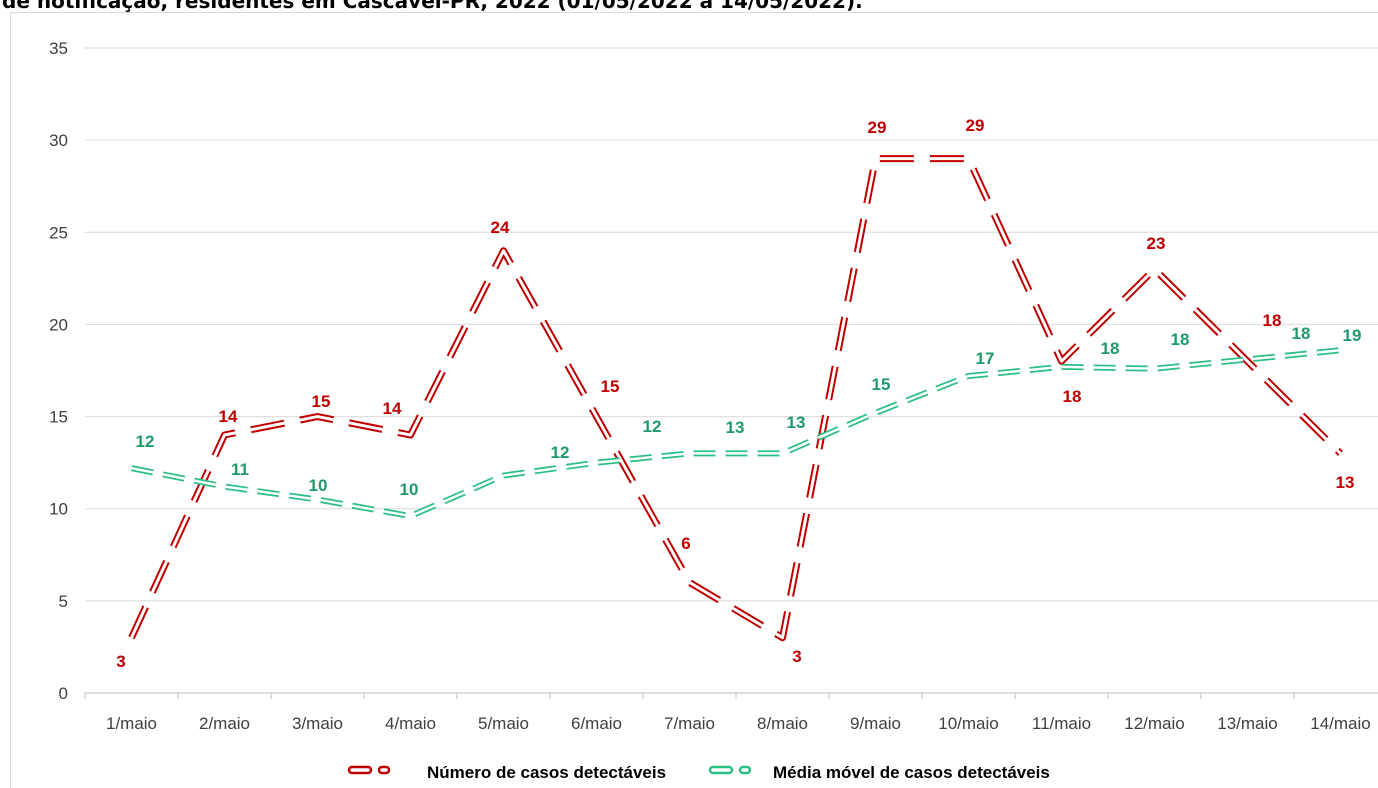  What do you see at coordinates (240, 469) in the screenshot?
I see `data-label-moving-average: 11` at bounding box center [240, 469].